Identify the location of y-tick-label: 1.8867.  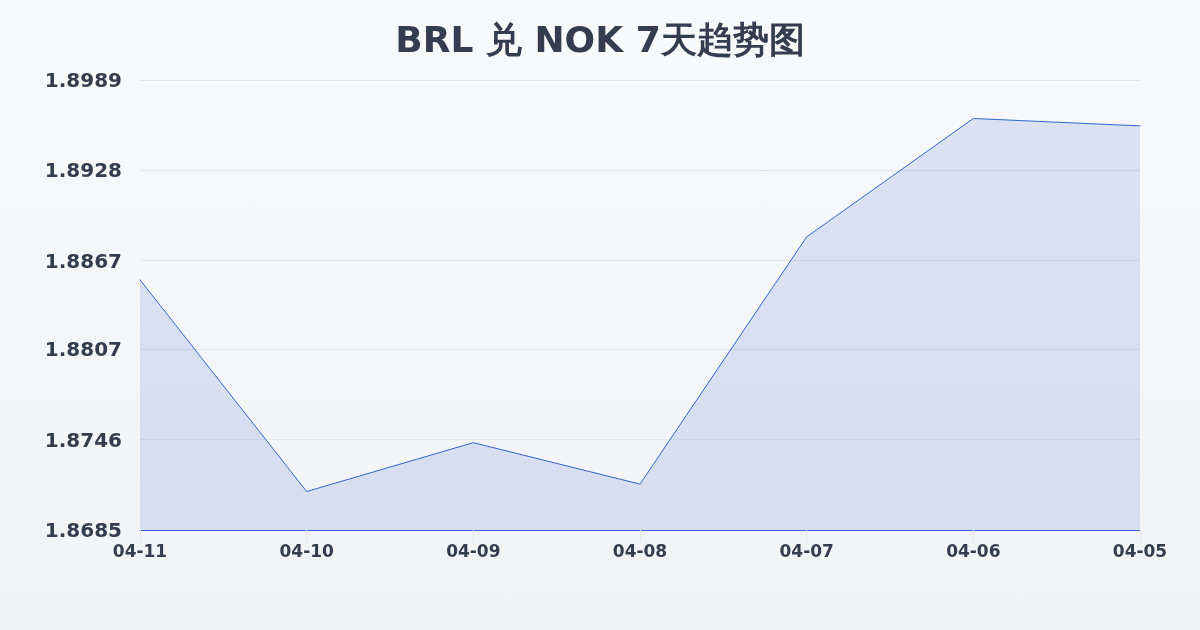
(83, 260).